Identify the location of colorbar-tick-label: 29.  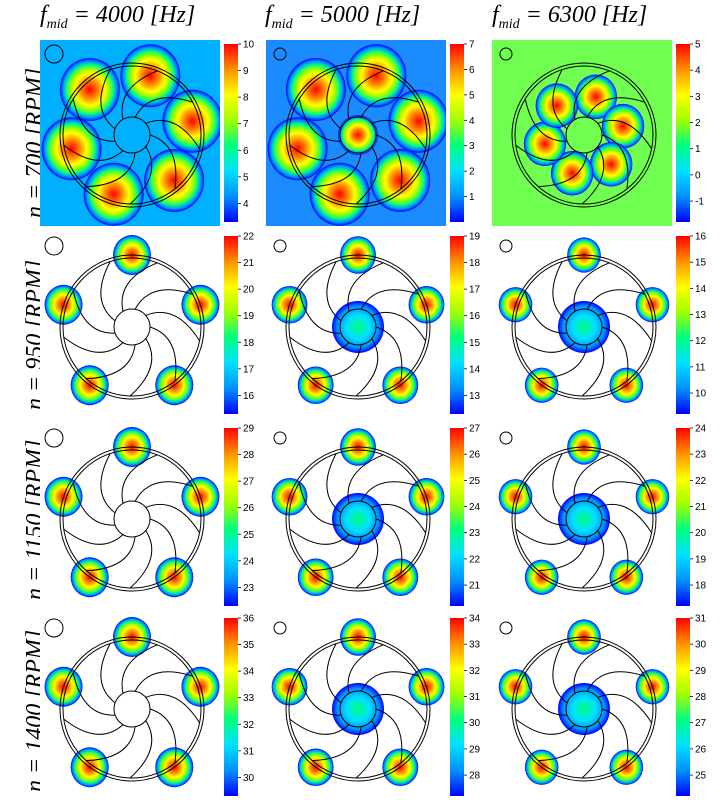
(249, 429).